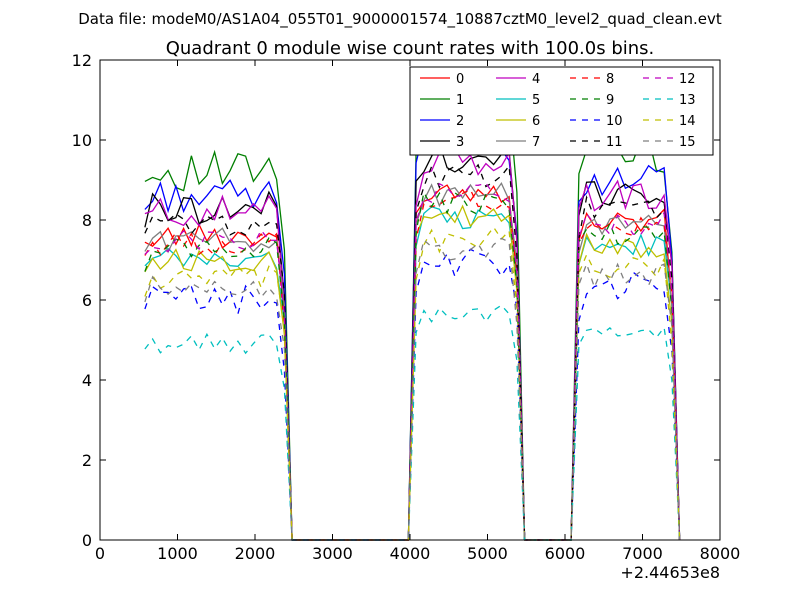  Describe the element at coordinates (720, 553) in the screenshot. I see `x-tick-label: 8000` at that location.